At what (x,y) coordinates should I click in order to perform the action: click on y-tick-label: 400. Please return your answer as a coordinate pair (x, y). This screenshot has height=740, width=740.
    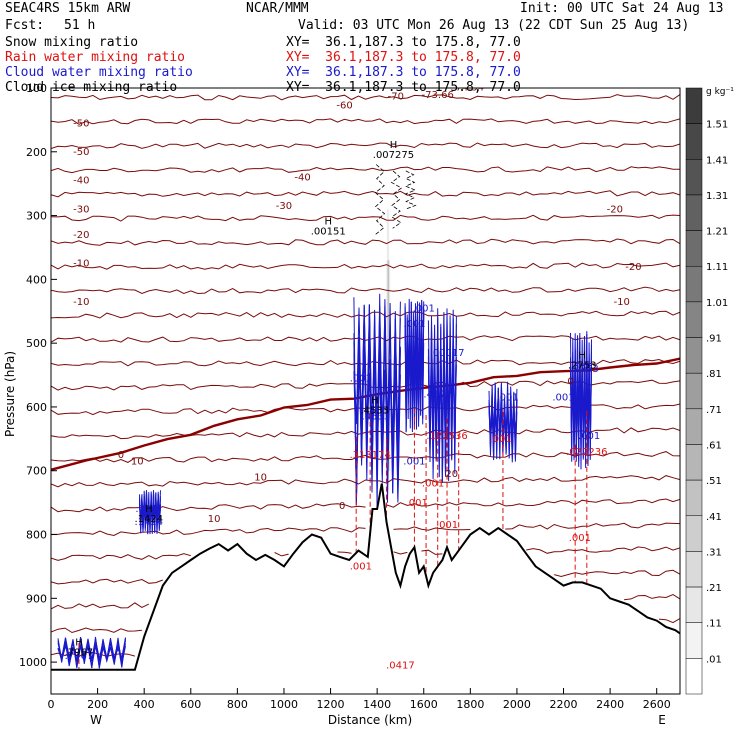
    Looking at the image, I should click on (36, 279).